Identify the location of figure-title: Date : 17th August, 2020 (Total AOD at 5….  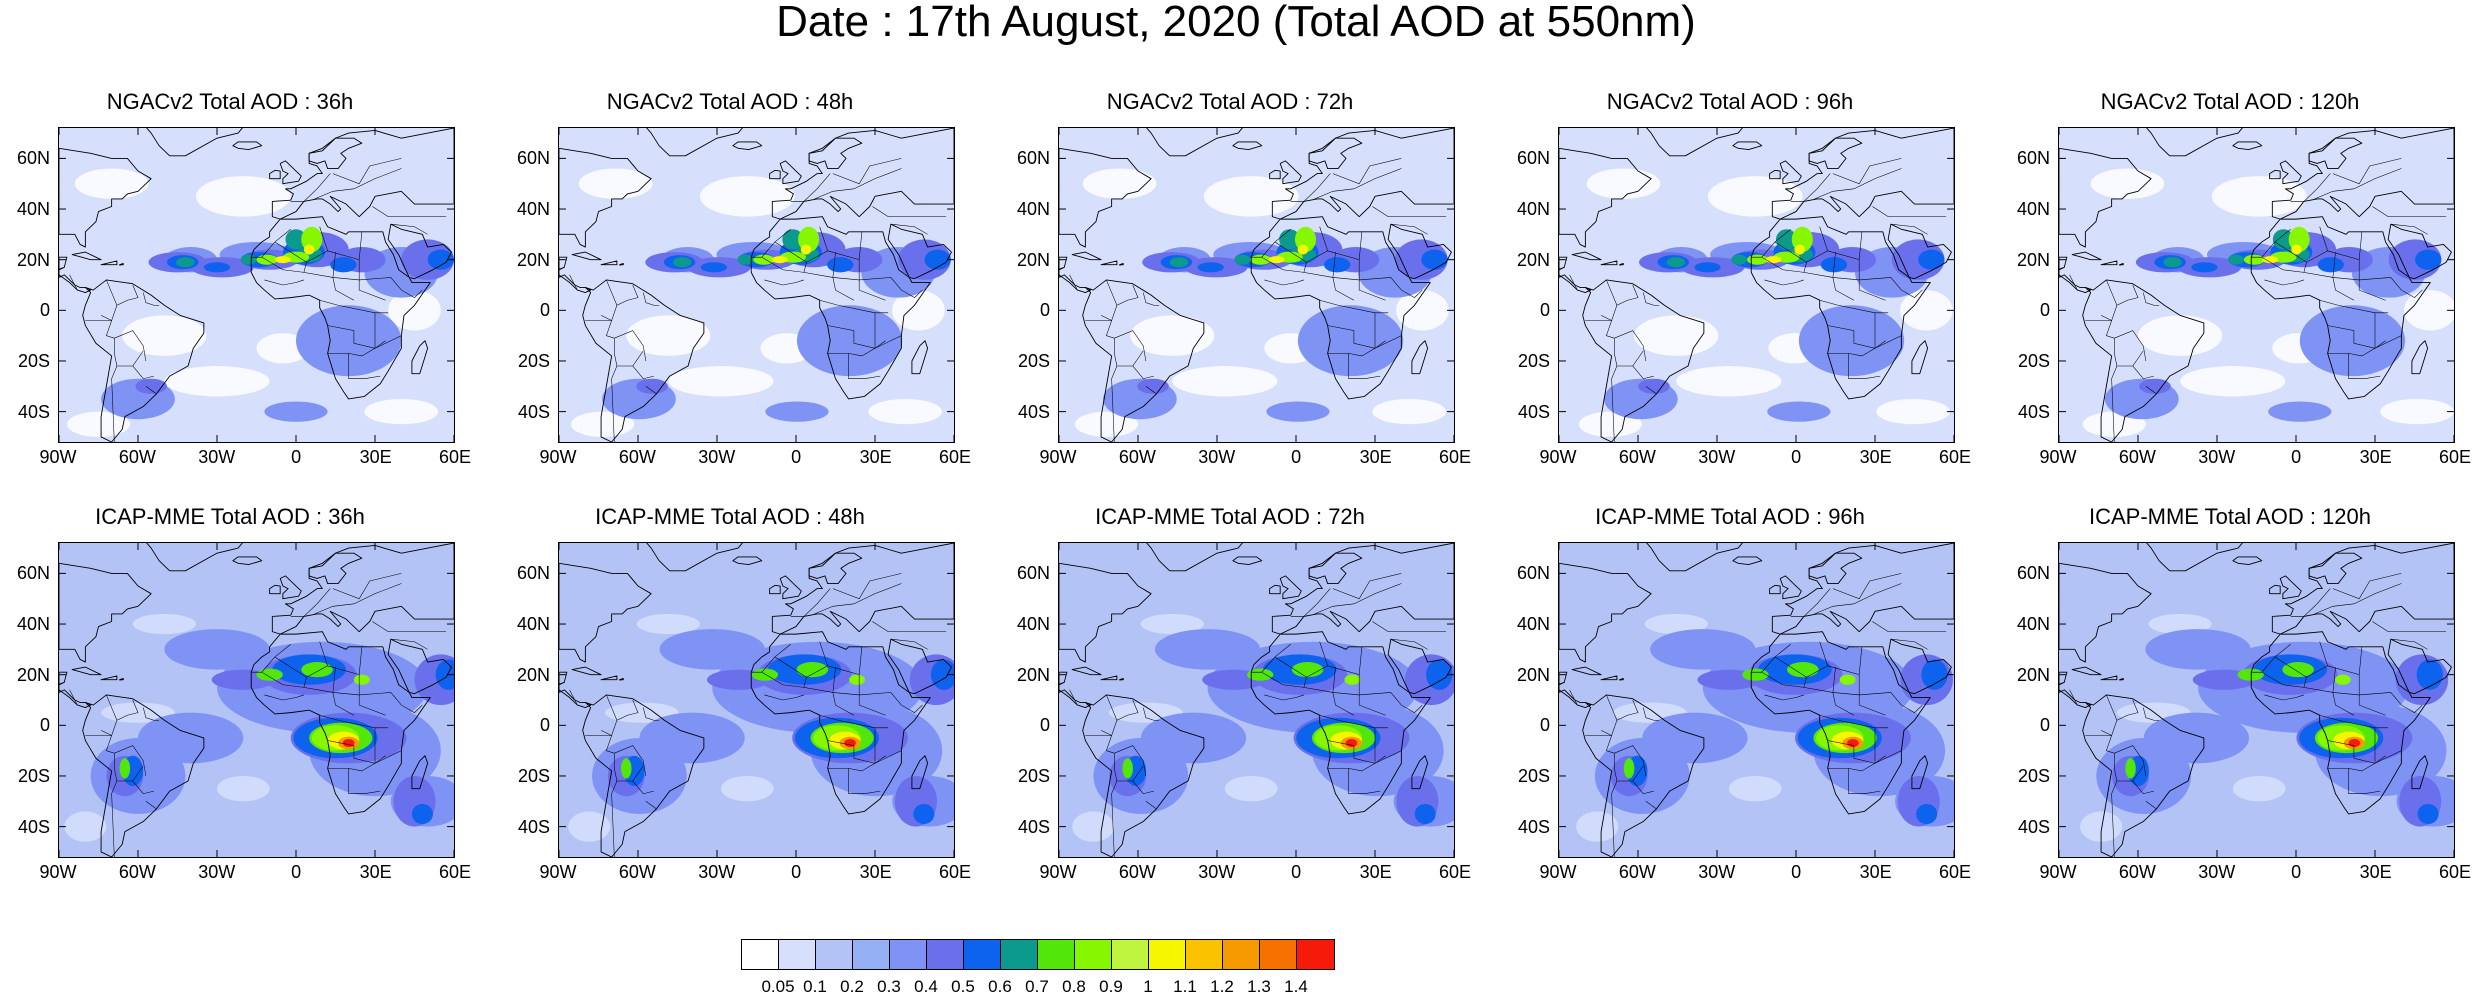
(1236, 23).